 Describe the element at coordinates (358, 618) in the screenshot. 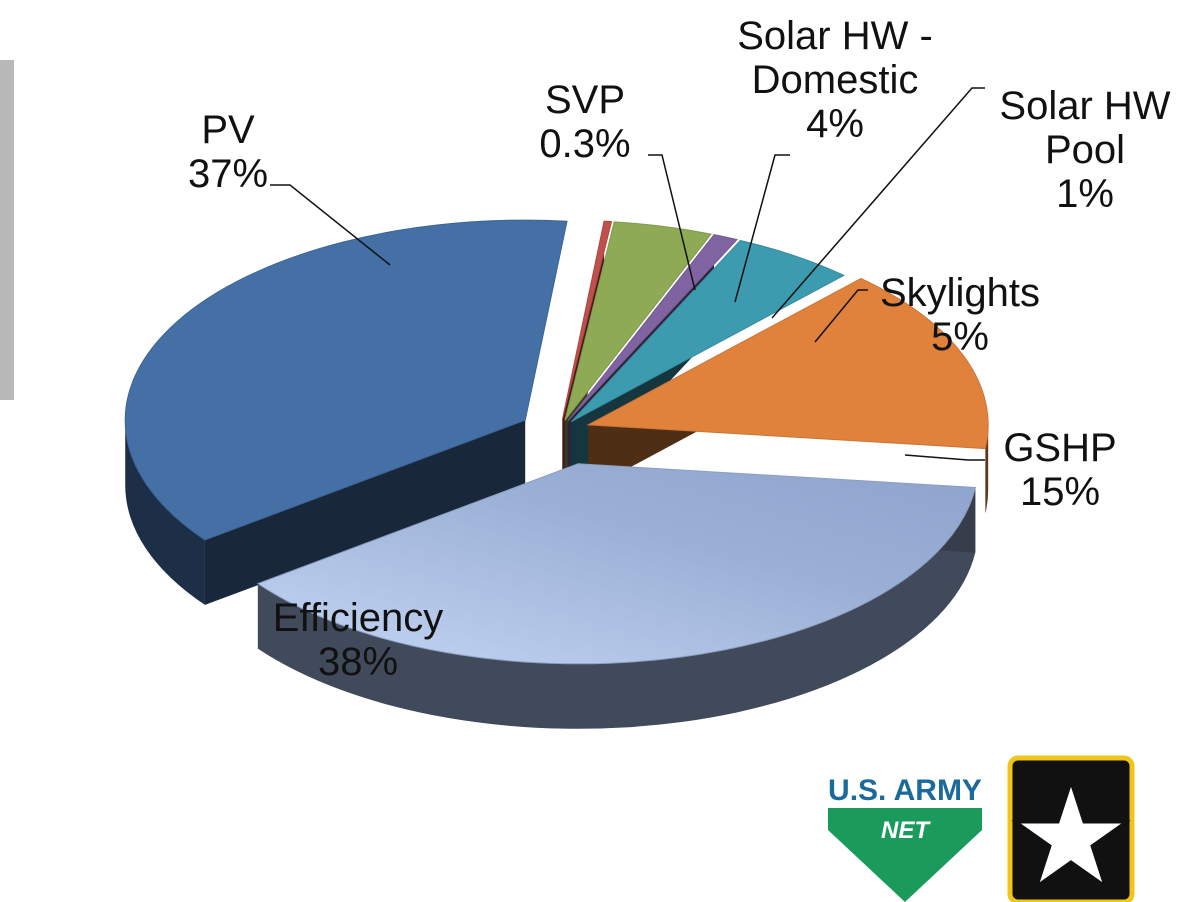

I see `category-label: Efficiency` at that location.